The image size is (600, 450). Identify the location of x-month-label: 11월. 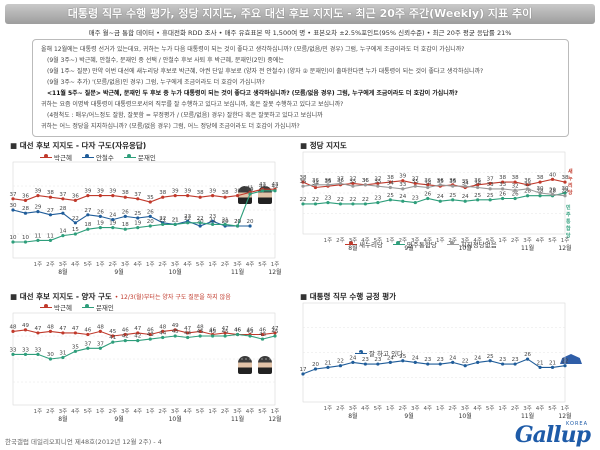
(527, 248).